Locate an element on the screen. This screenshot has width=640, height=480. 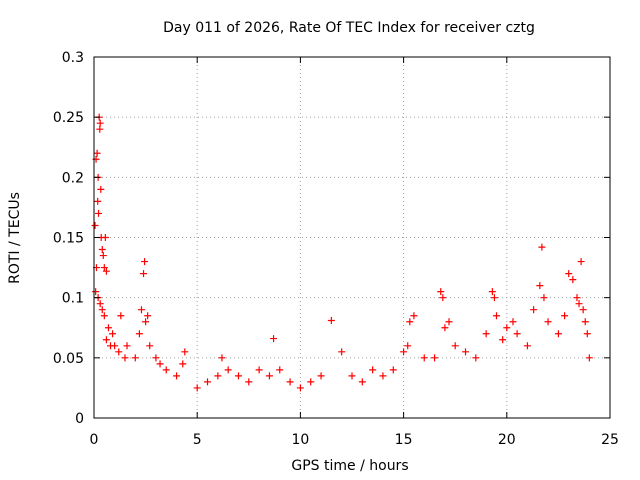
y-tick-label: 0 is located at coordinates (79, 419).